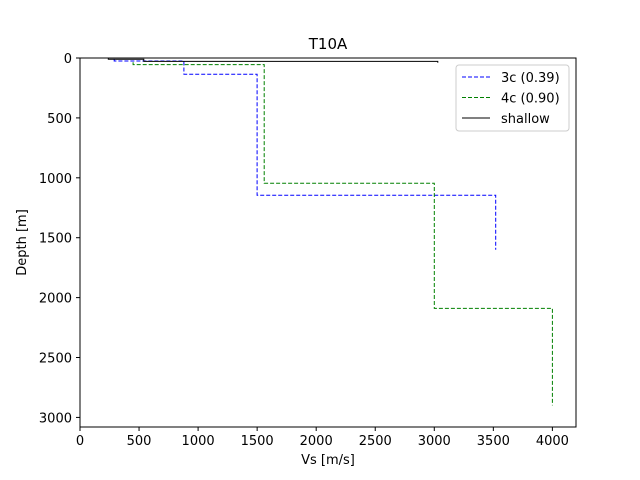 This screenshot has width=640, height=480. What do you see at coordinates (22, 242) in the screenshot?
I see `y-axis-label: Depth [m]` at bounding box center [22, 242].